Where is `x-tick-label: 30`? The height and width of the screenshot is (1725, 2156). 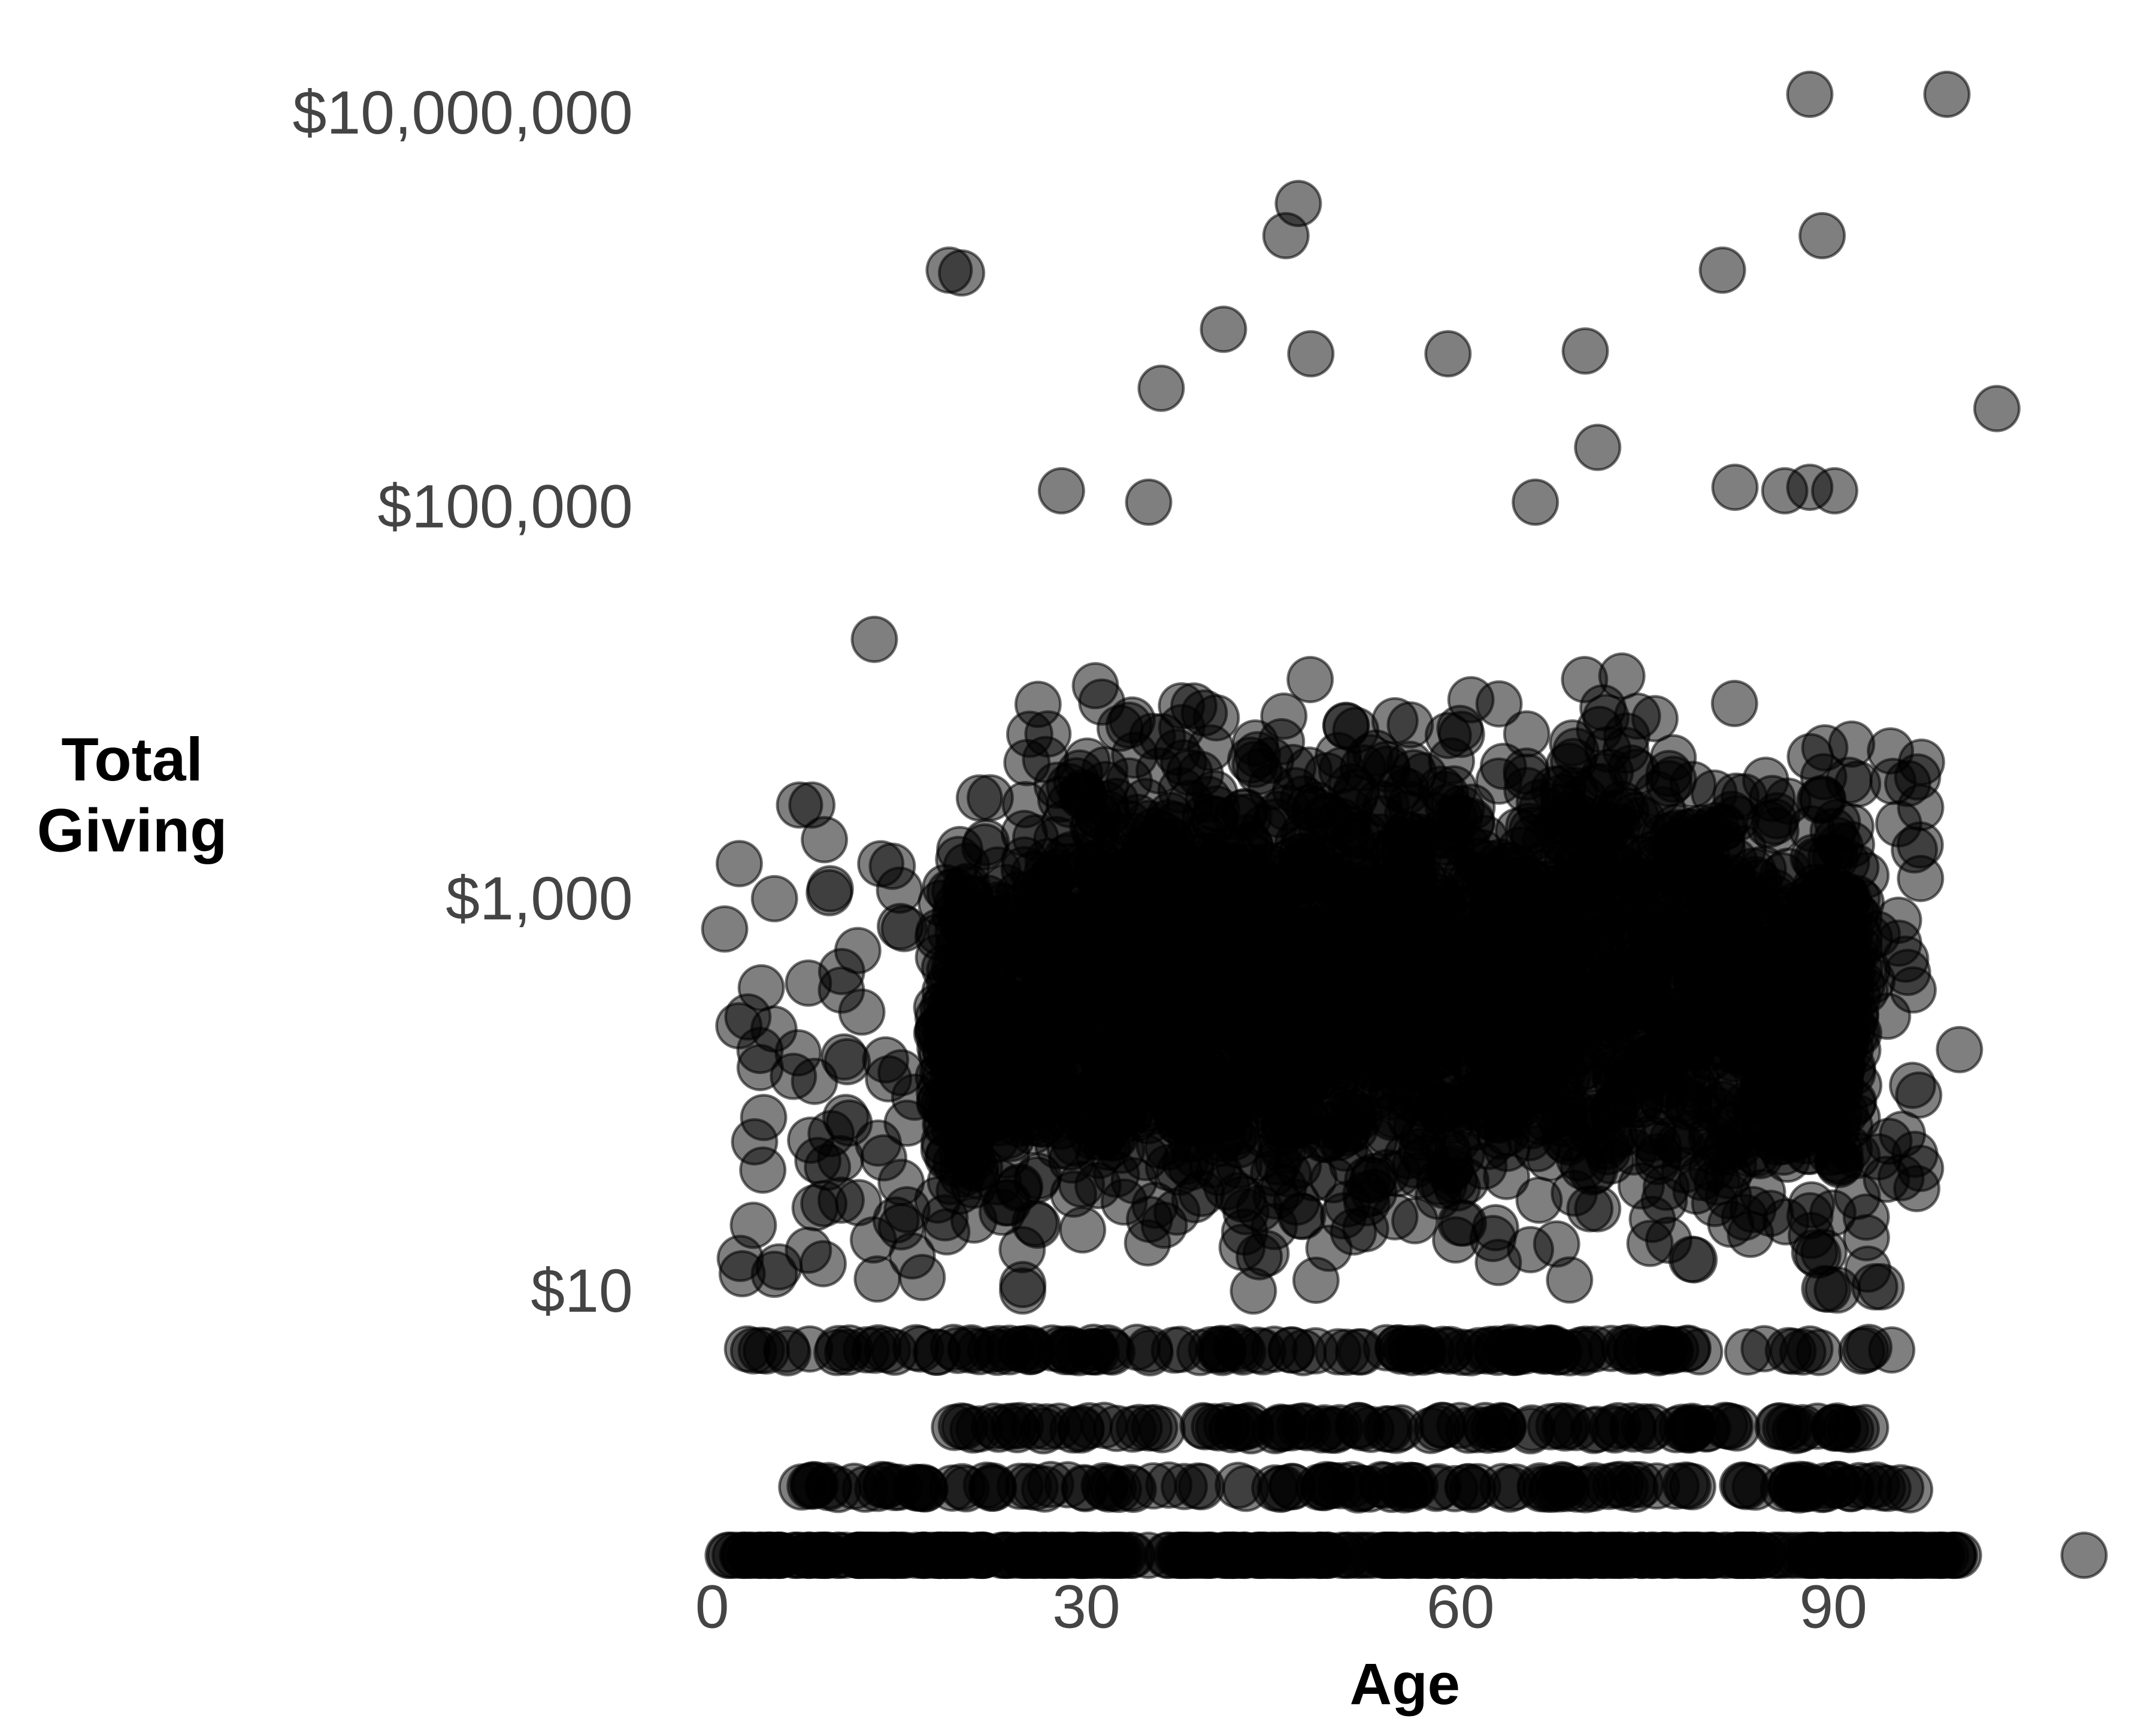
x-tick-label: 30 is located at coordinates (1087, 1606).